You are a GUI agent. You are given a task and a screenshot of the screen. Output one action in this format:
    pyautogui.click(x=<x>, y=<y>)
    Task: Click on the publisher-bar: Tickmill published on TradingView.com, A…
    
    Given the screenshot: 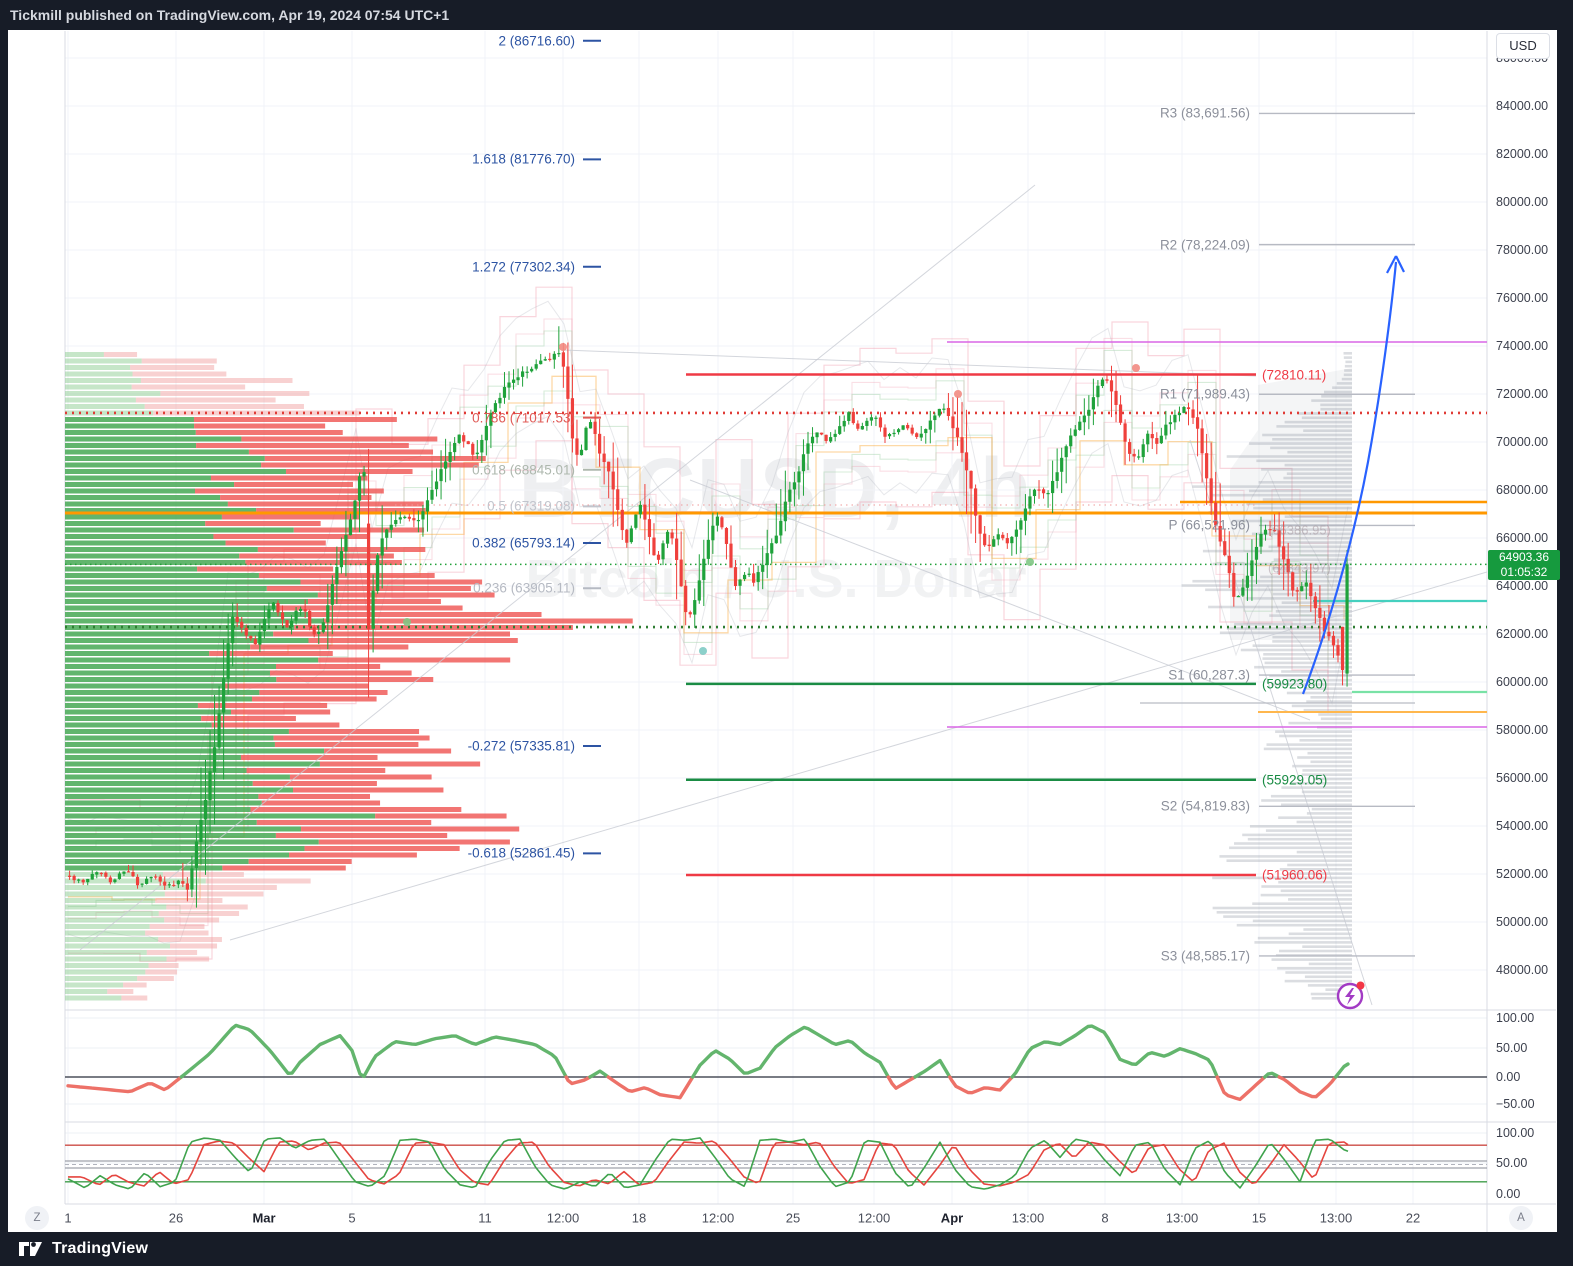 What is the action you would take?
    pyautogui.click(x=786, y=15)
    